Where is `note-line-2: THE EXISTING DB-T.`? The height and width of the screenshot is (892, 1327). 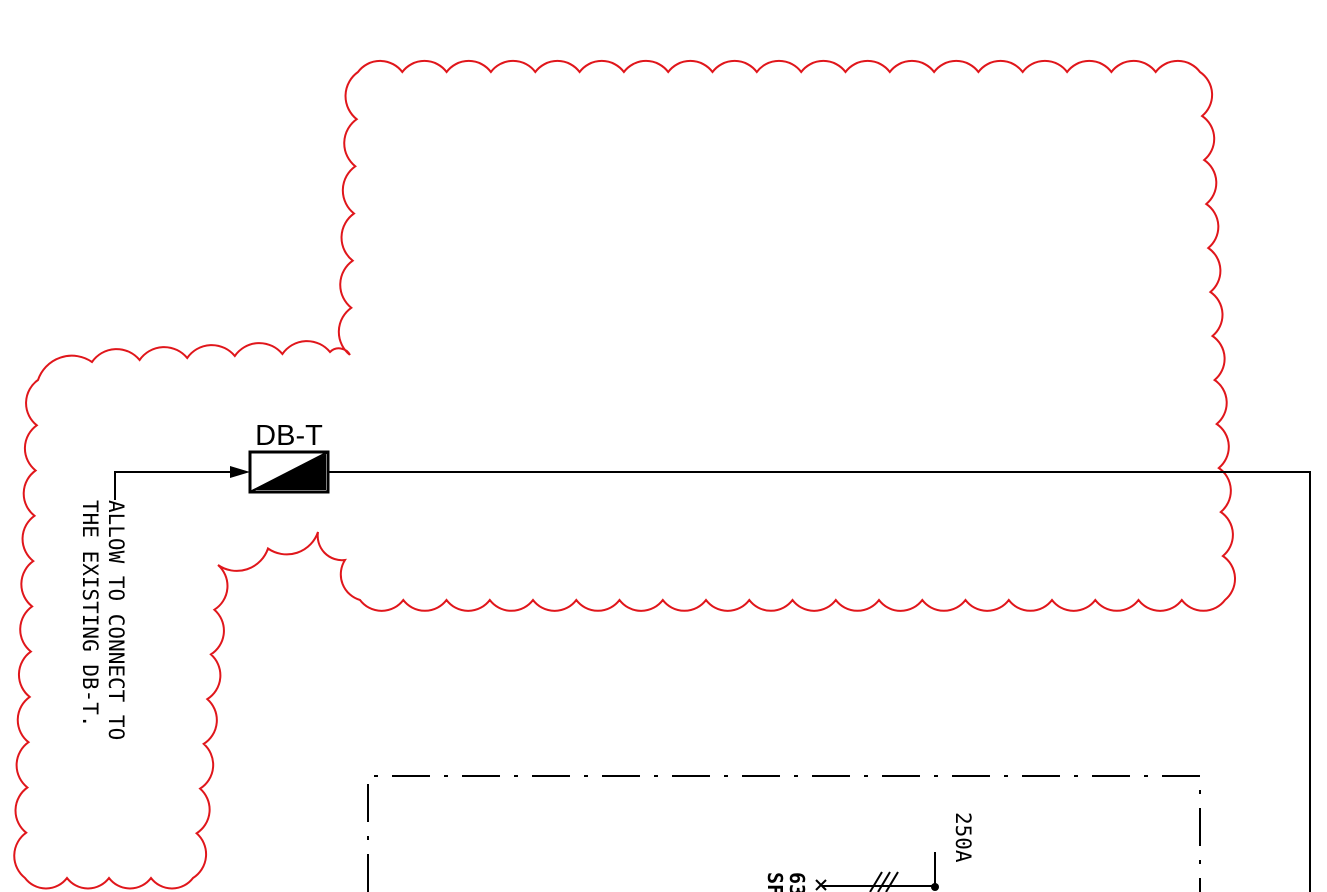
note-line-2: THE EXISTING DB-T. is located at coordinates (90, 614).